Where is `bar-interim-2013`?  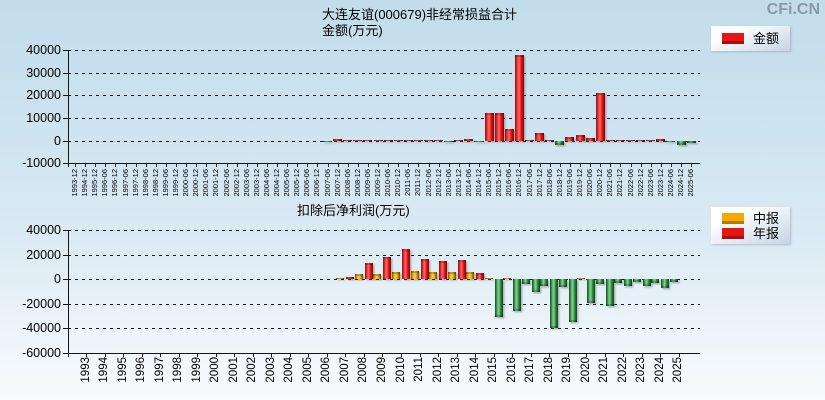 bar-interim-2013 is located at coordinates (451, 276).